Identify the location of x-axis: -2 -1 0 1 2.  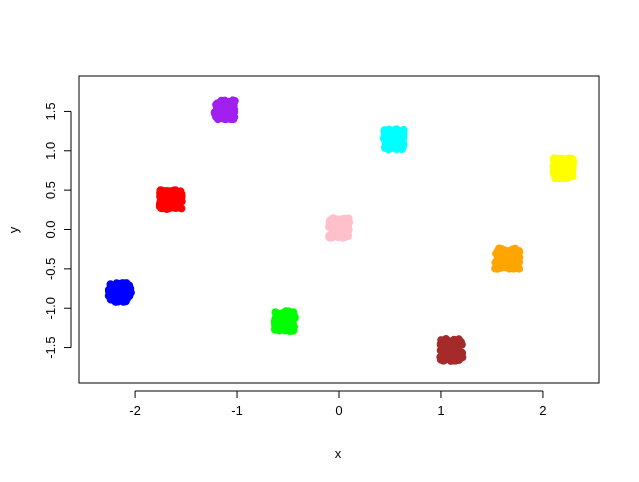
(338, 404).